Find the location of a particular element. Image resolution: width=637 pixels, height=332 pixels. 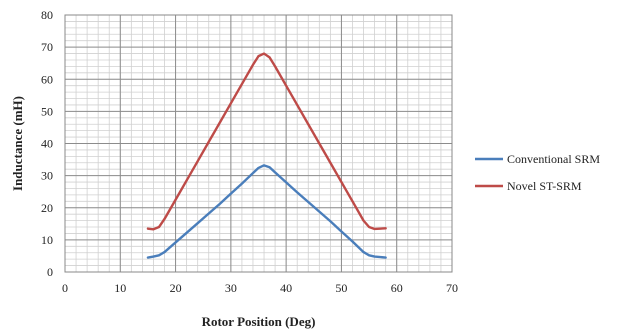

y-tick-label: 30 is located at coordinates (47, 176).